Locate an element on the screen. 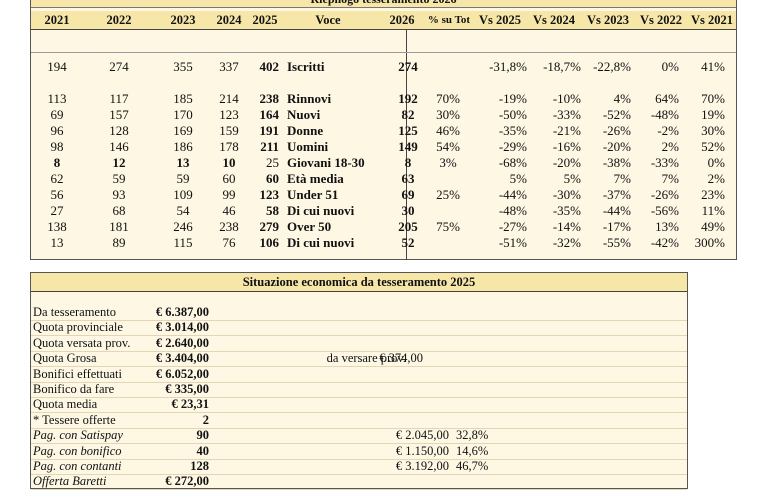 The image size is (765, 500). summary-cell-vs2022: -2% is located at coordinates (668, 130).